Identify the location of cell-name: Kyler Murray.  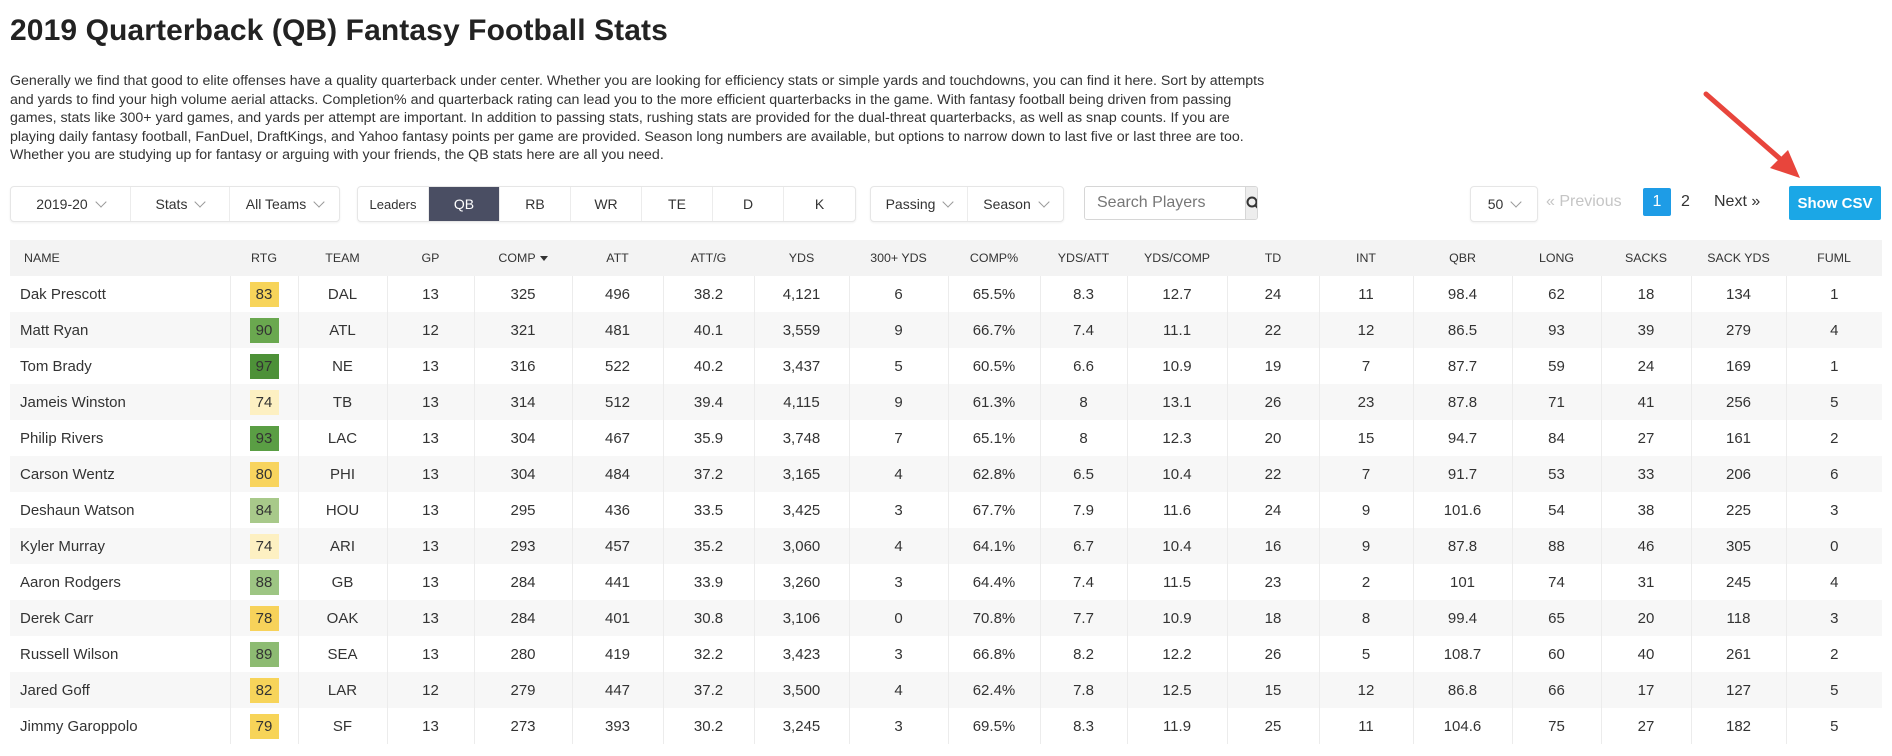
(120, 546).